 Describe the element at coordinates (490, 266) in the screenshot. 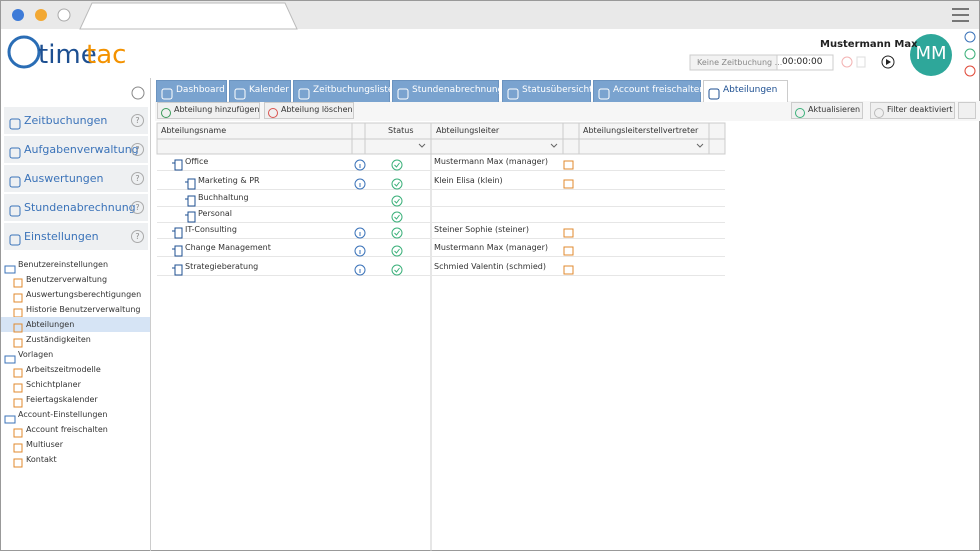

I see `leader: Schmied Valentin (schmied)` at that location.